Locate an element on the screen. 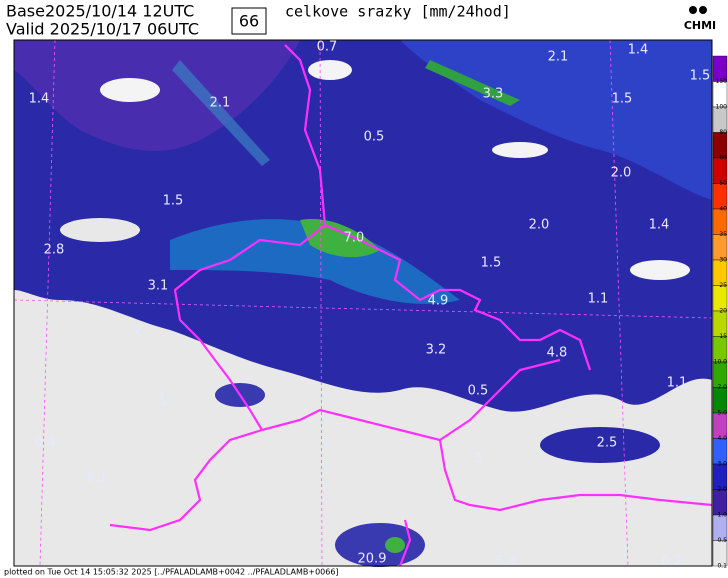 This screenshot has width=728, height=578. scale-label: 80 is located at coordinates (723, 132).